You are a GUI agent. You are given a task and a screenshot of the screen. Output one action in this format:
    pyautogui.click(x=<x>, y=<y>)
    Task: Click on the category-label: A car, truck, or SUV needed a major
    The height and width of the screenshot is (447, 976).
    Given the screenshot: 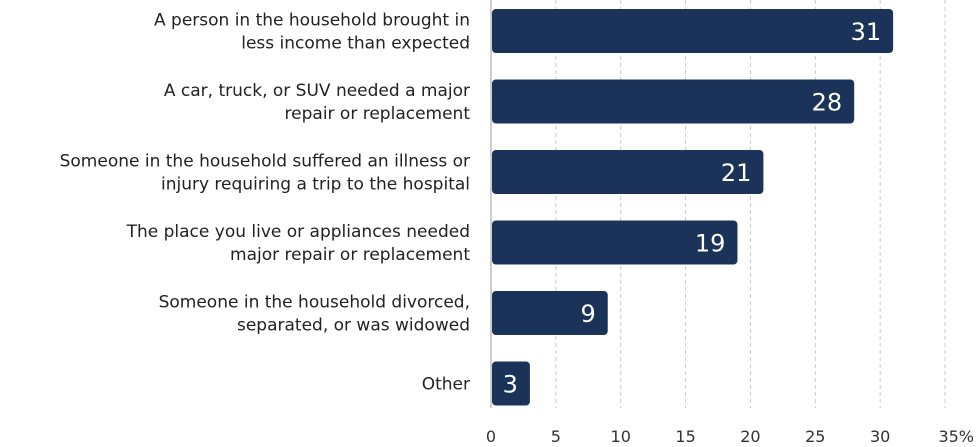 What is the action you would take?
    pyautogui.click(x=317, y=91)
    